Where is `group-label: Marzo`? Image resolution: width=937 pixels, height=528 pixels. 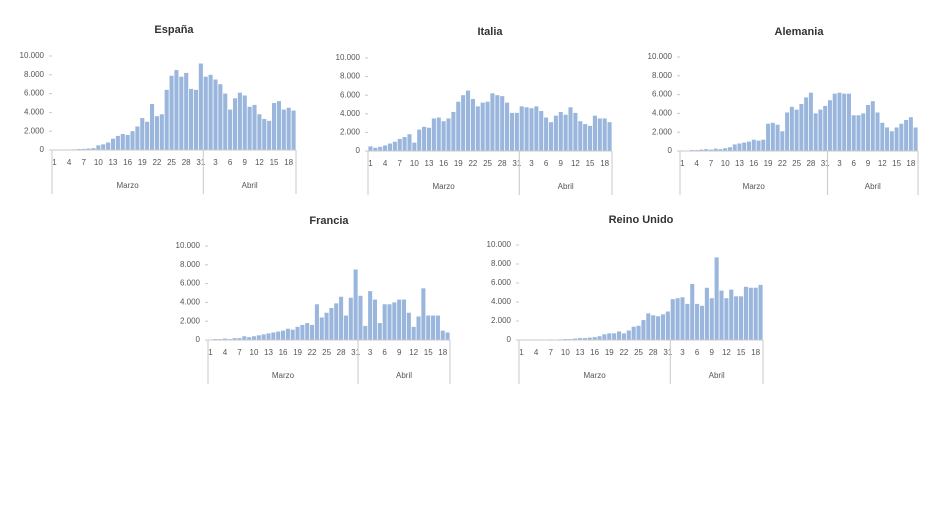
group-label: Marzo is located at coordinates (128, 185).